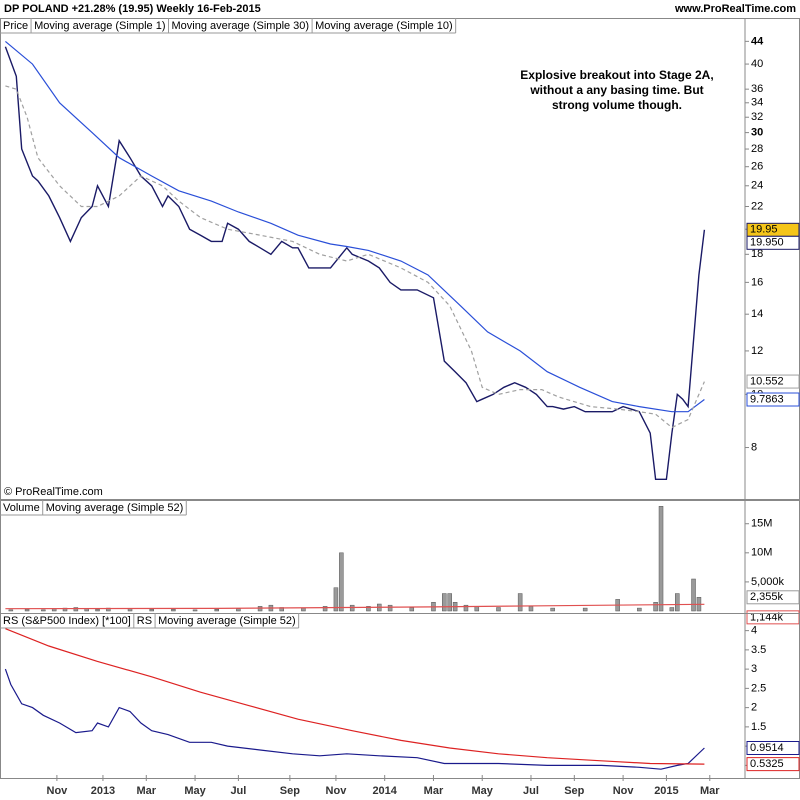 The height and width of the screenshot is (800, 800). I want to click on y-tick-label: 30, so click(757, 133).